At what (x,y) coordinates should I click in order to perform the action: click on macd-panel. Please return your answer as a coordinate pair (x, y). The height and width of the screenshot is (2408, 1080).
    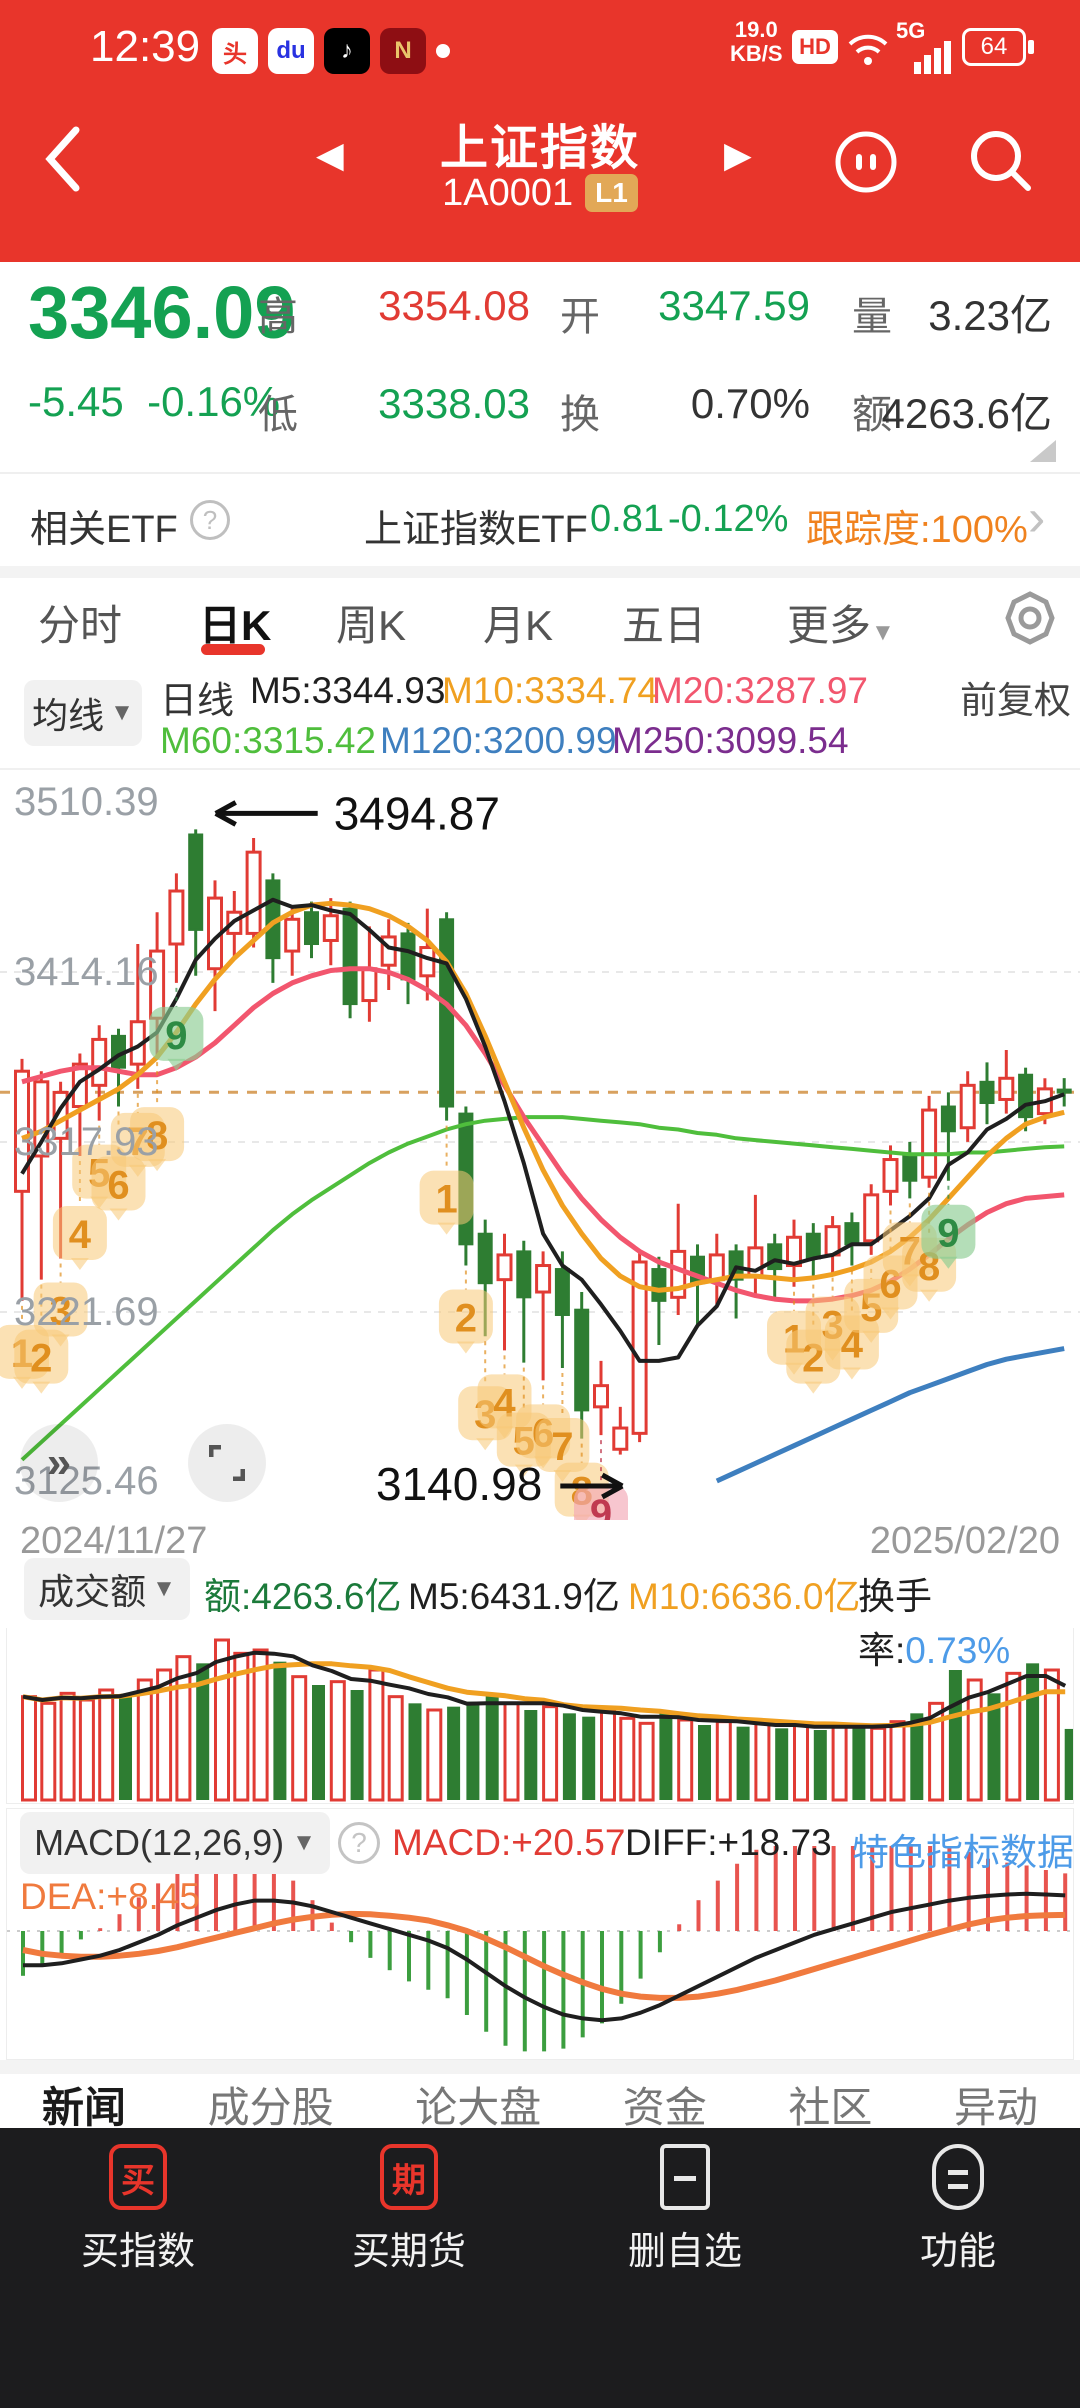
    Looking at the image, I should click on (540, 1934).